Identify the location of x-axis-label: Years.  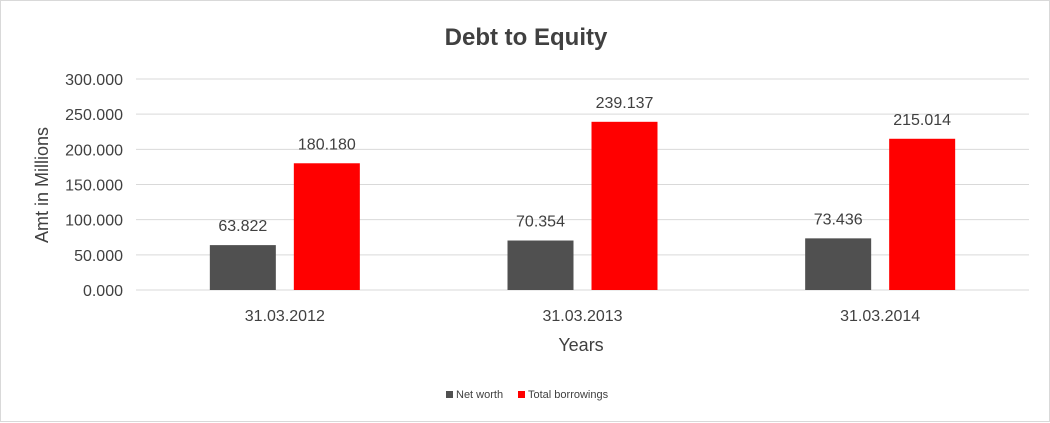
(580, 345).